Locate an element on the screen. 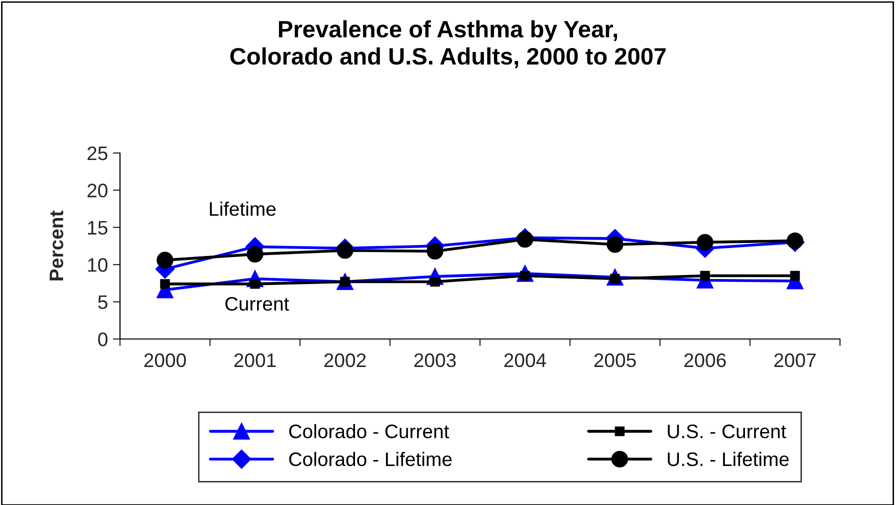 Image resolution: width=896 pixels, height=505 pixels. x-tick-label: 2001 is located at coordinates (255, 360).